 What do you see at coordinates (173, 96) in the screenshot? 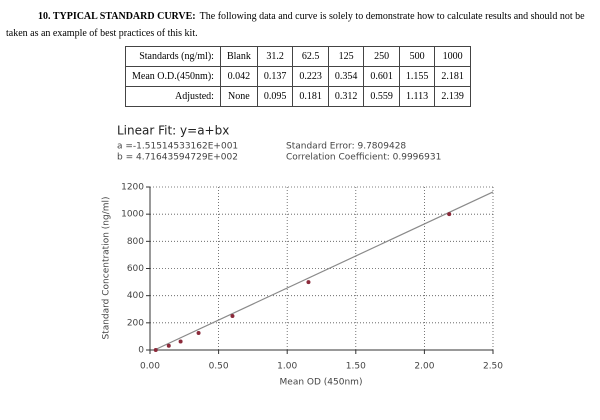
I see `row-header: Adjusted:` at bounding box center [173, 96].